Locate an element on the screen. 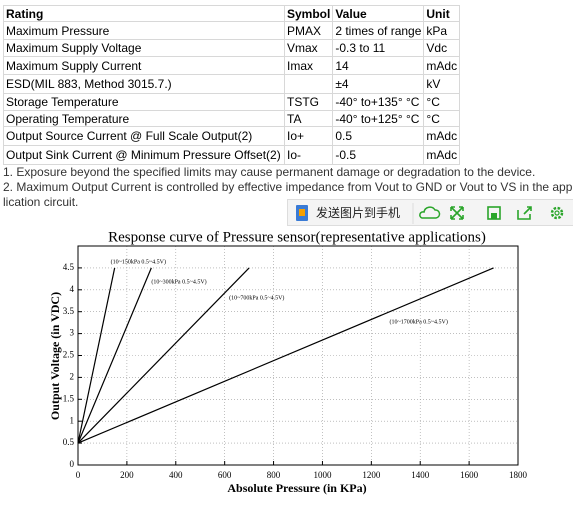  y-tick-label: 2.5 is located at coordinates (69, 355).